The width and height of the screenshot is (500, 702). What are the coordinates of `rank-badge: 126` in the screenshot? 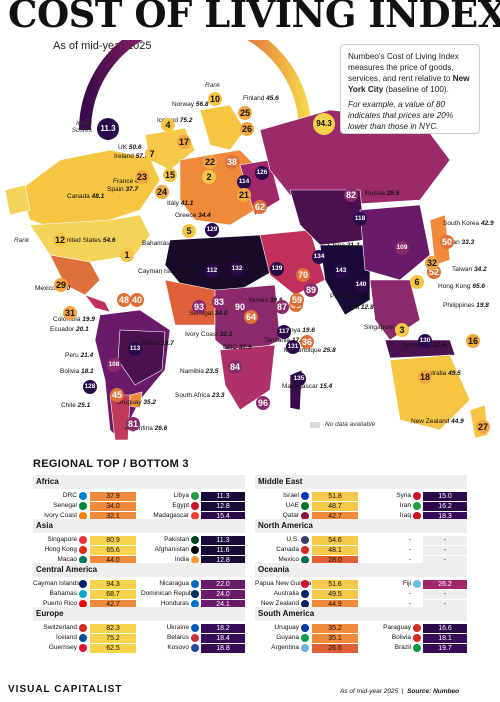 It's located at (262, 173).